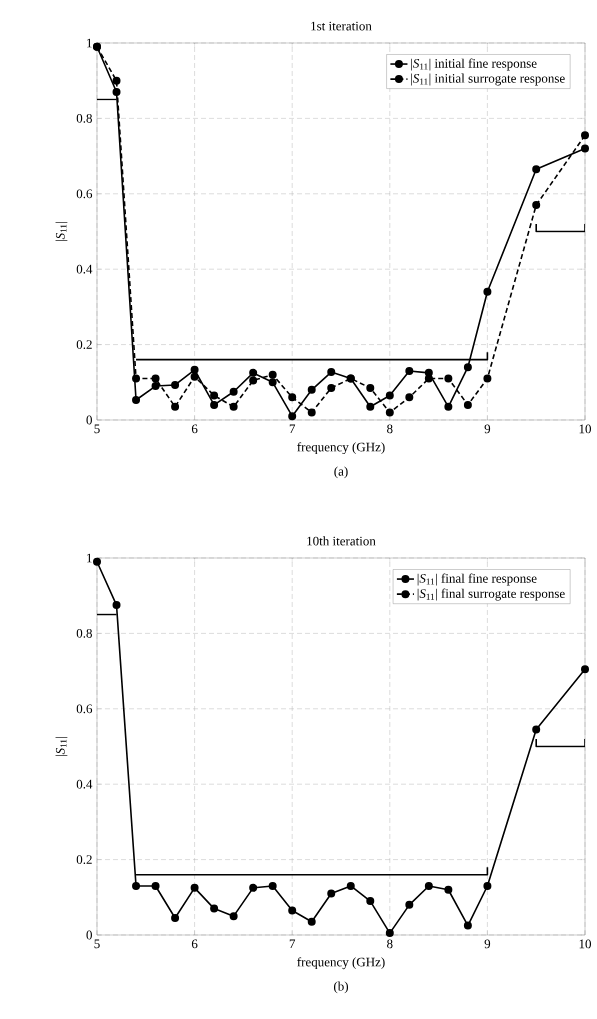  I want to click on chart-title: 1st iteration, so click(341, 26).